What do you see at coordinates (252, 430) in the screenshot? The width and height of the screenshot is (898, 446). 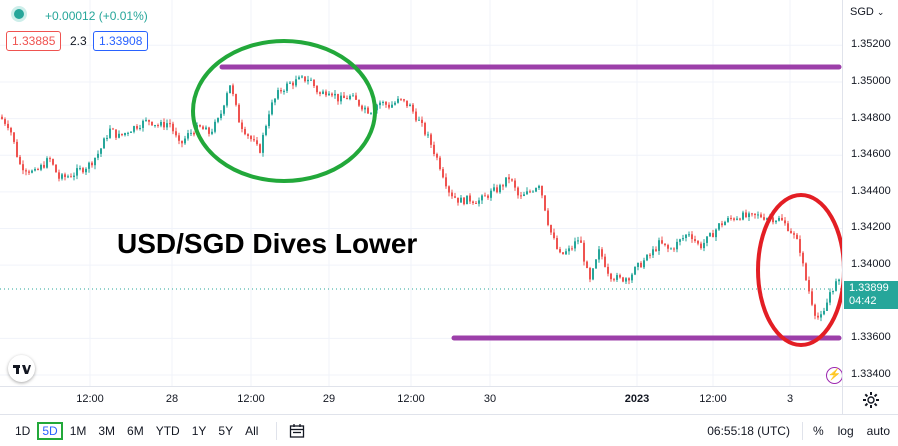 I see `range-button-all: All` at bounding box center [252, 430].